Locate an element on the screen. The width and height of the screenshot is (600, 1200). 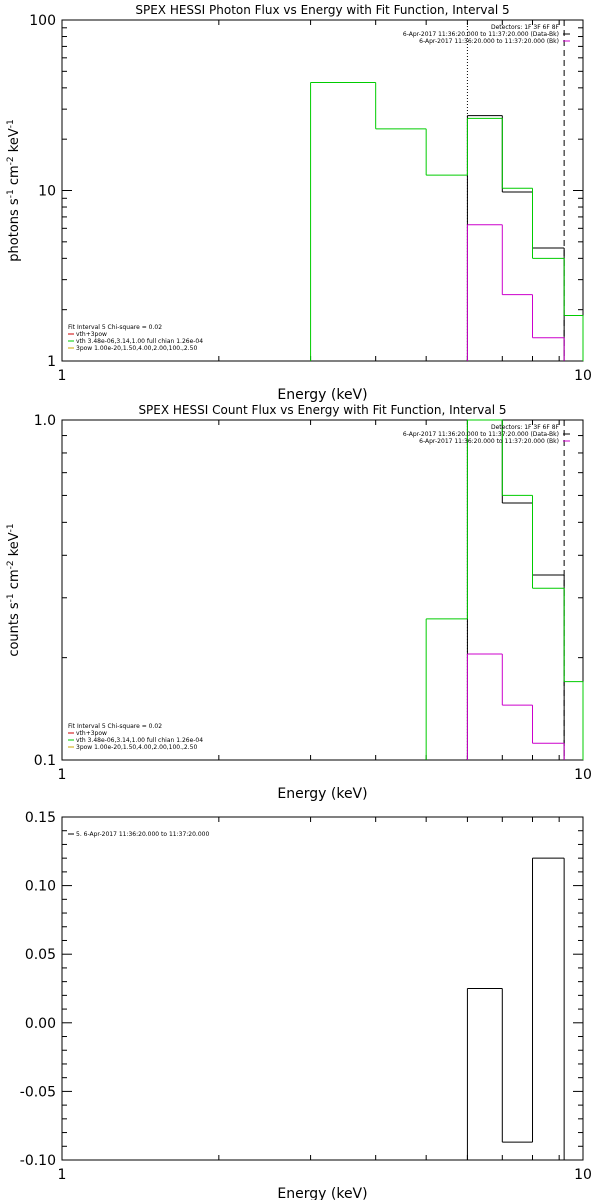
y-tick-label: 0.10 is located at coordinates (40, 887).